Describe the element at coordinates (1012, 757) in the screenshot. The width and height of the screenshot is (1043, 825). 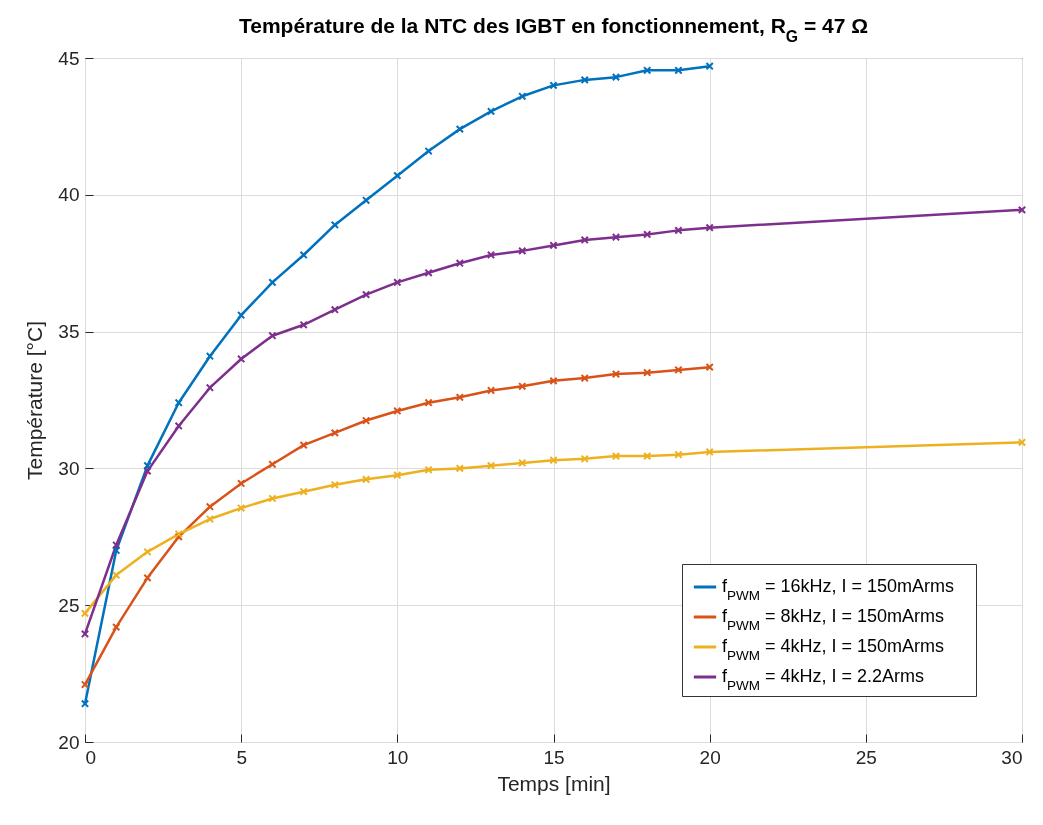
I see `x-tick-label: 30` at that location.